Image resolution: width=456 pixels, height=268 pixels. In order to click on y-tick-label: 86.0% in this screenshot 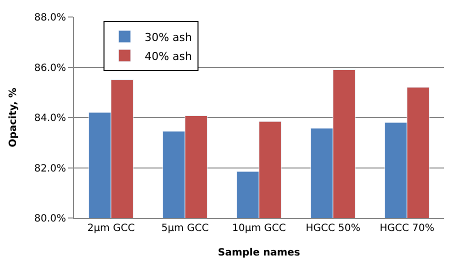, I will do `click(50, 68)`.